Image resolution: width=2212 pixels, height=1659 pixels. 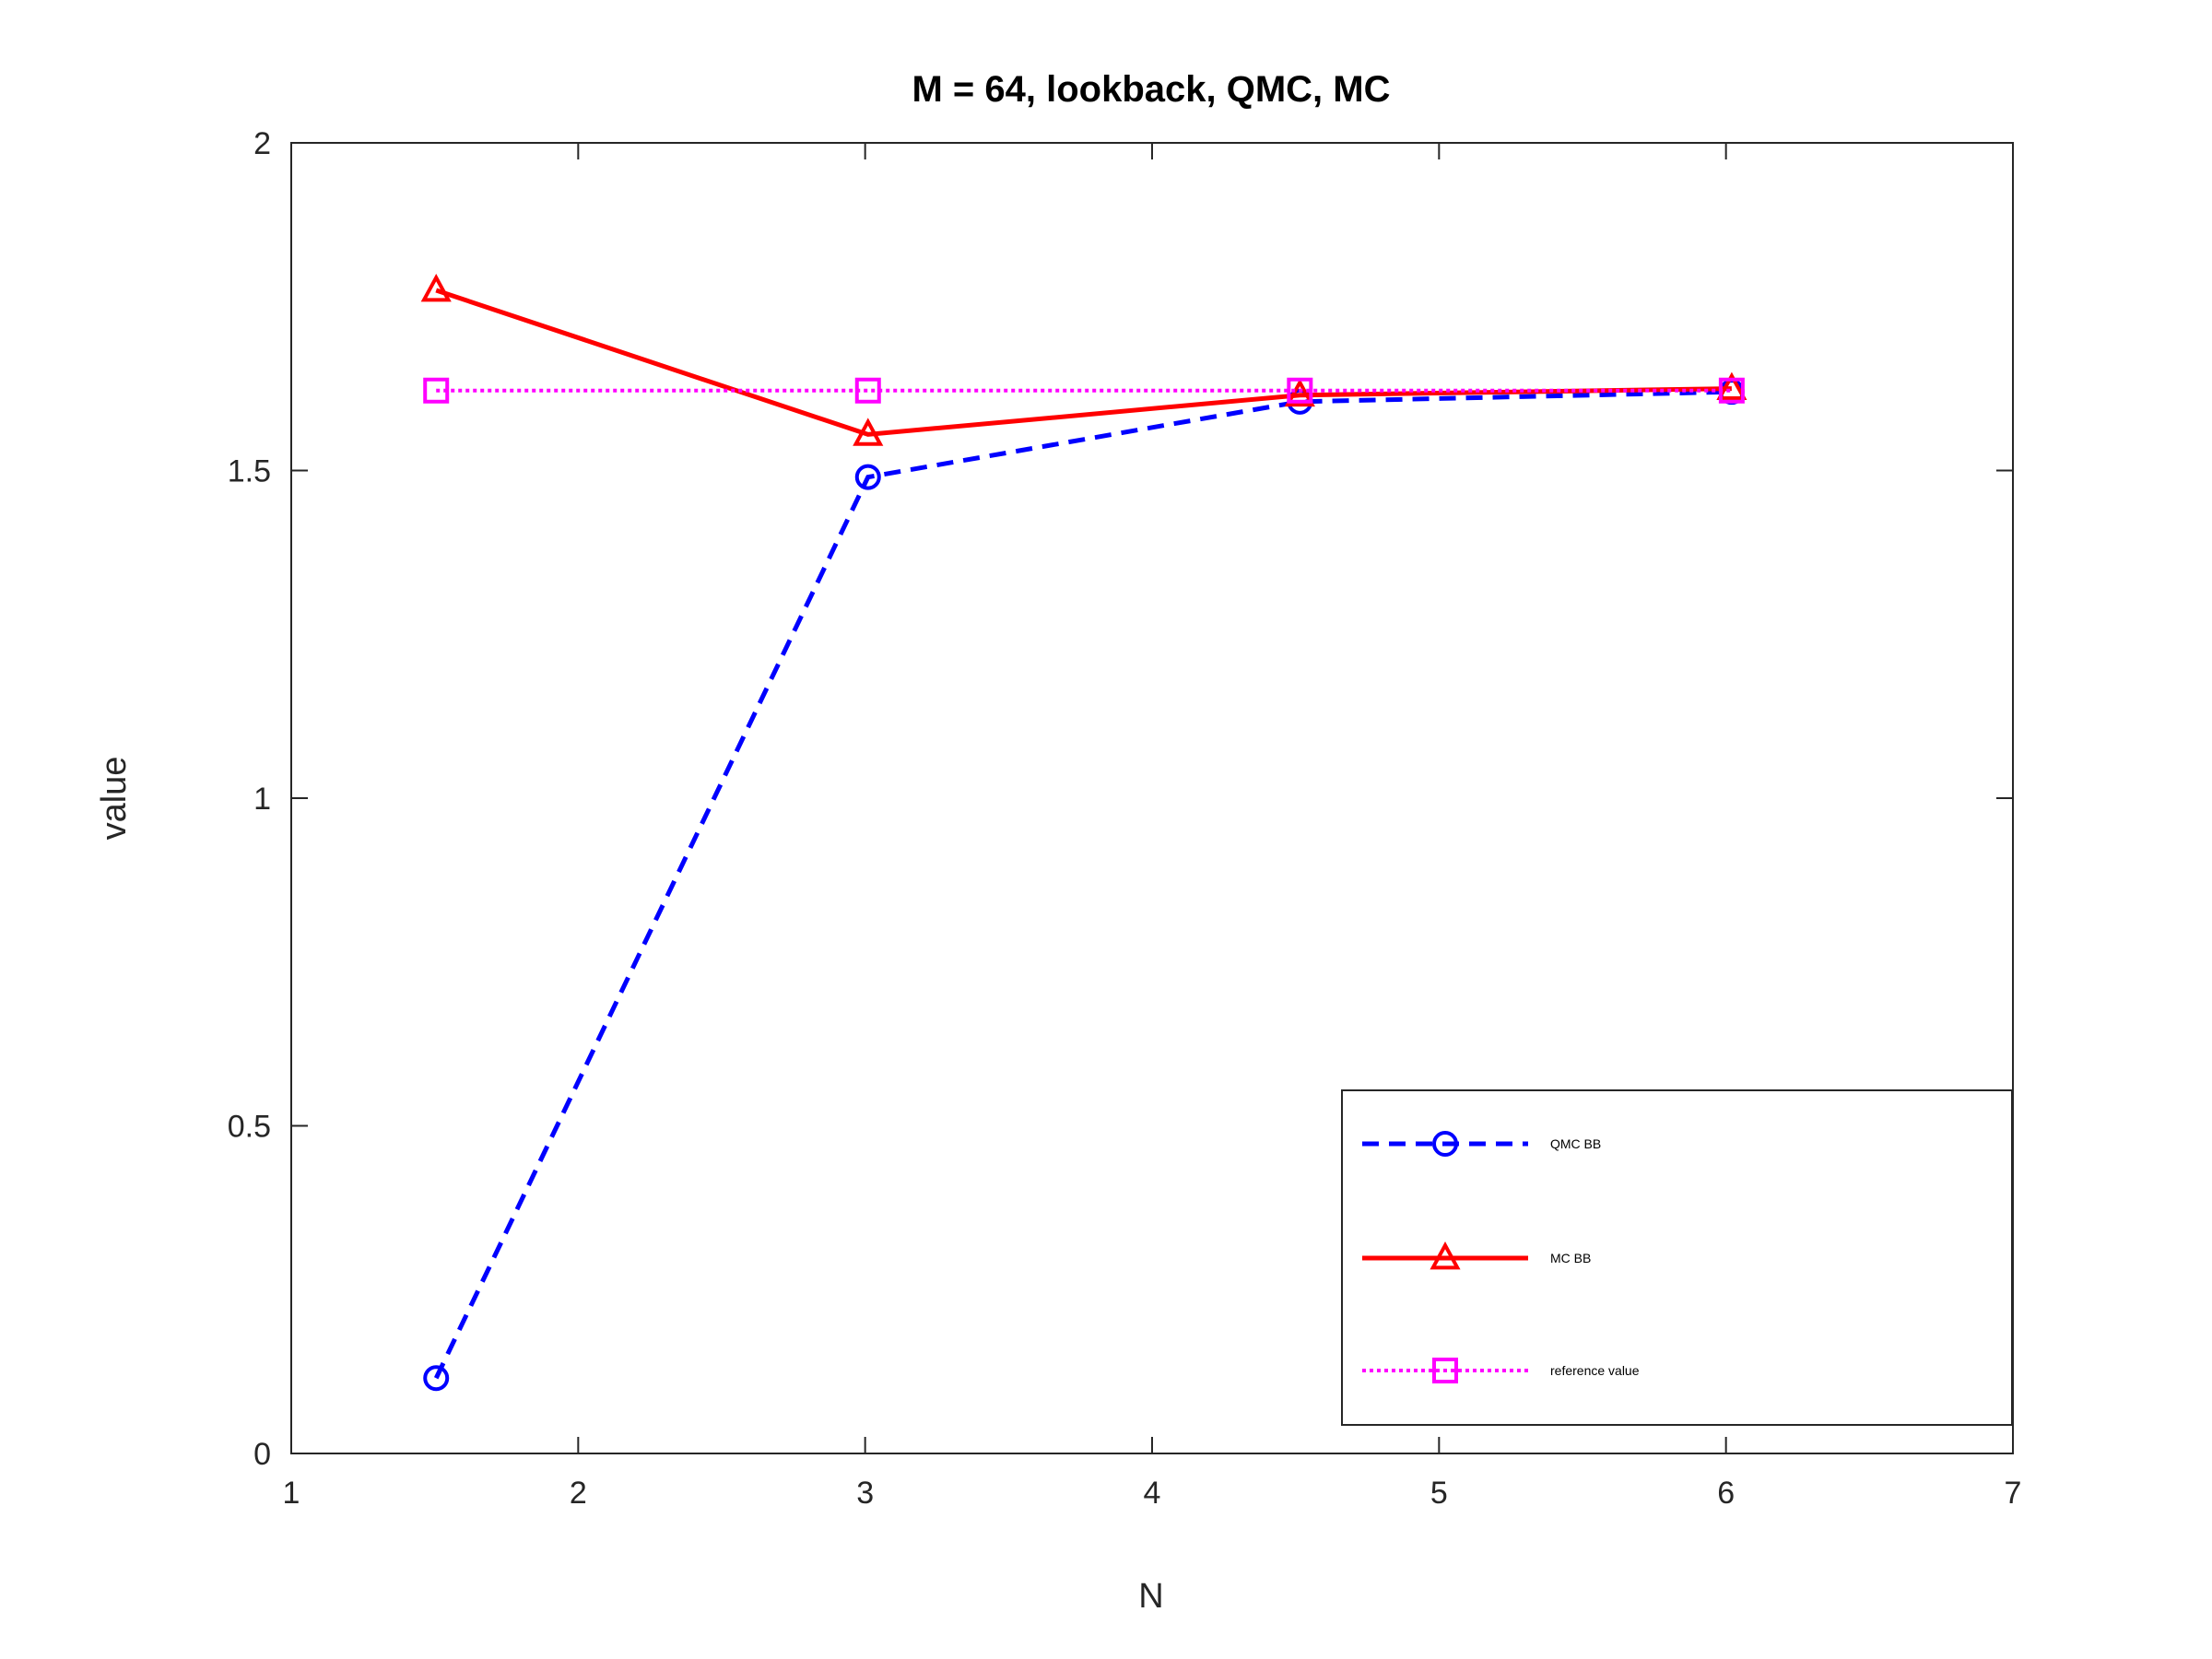 What do you see at coordinates (1726, 1493) in the screenshot?
I see `x-tick-label: 6` at bounding box center [1726, 1493].